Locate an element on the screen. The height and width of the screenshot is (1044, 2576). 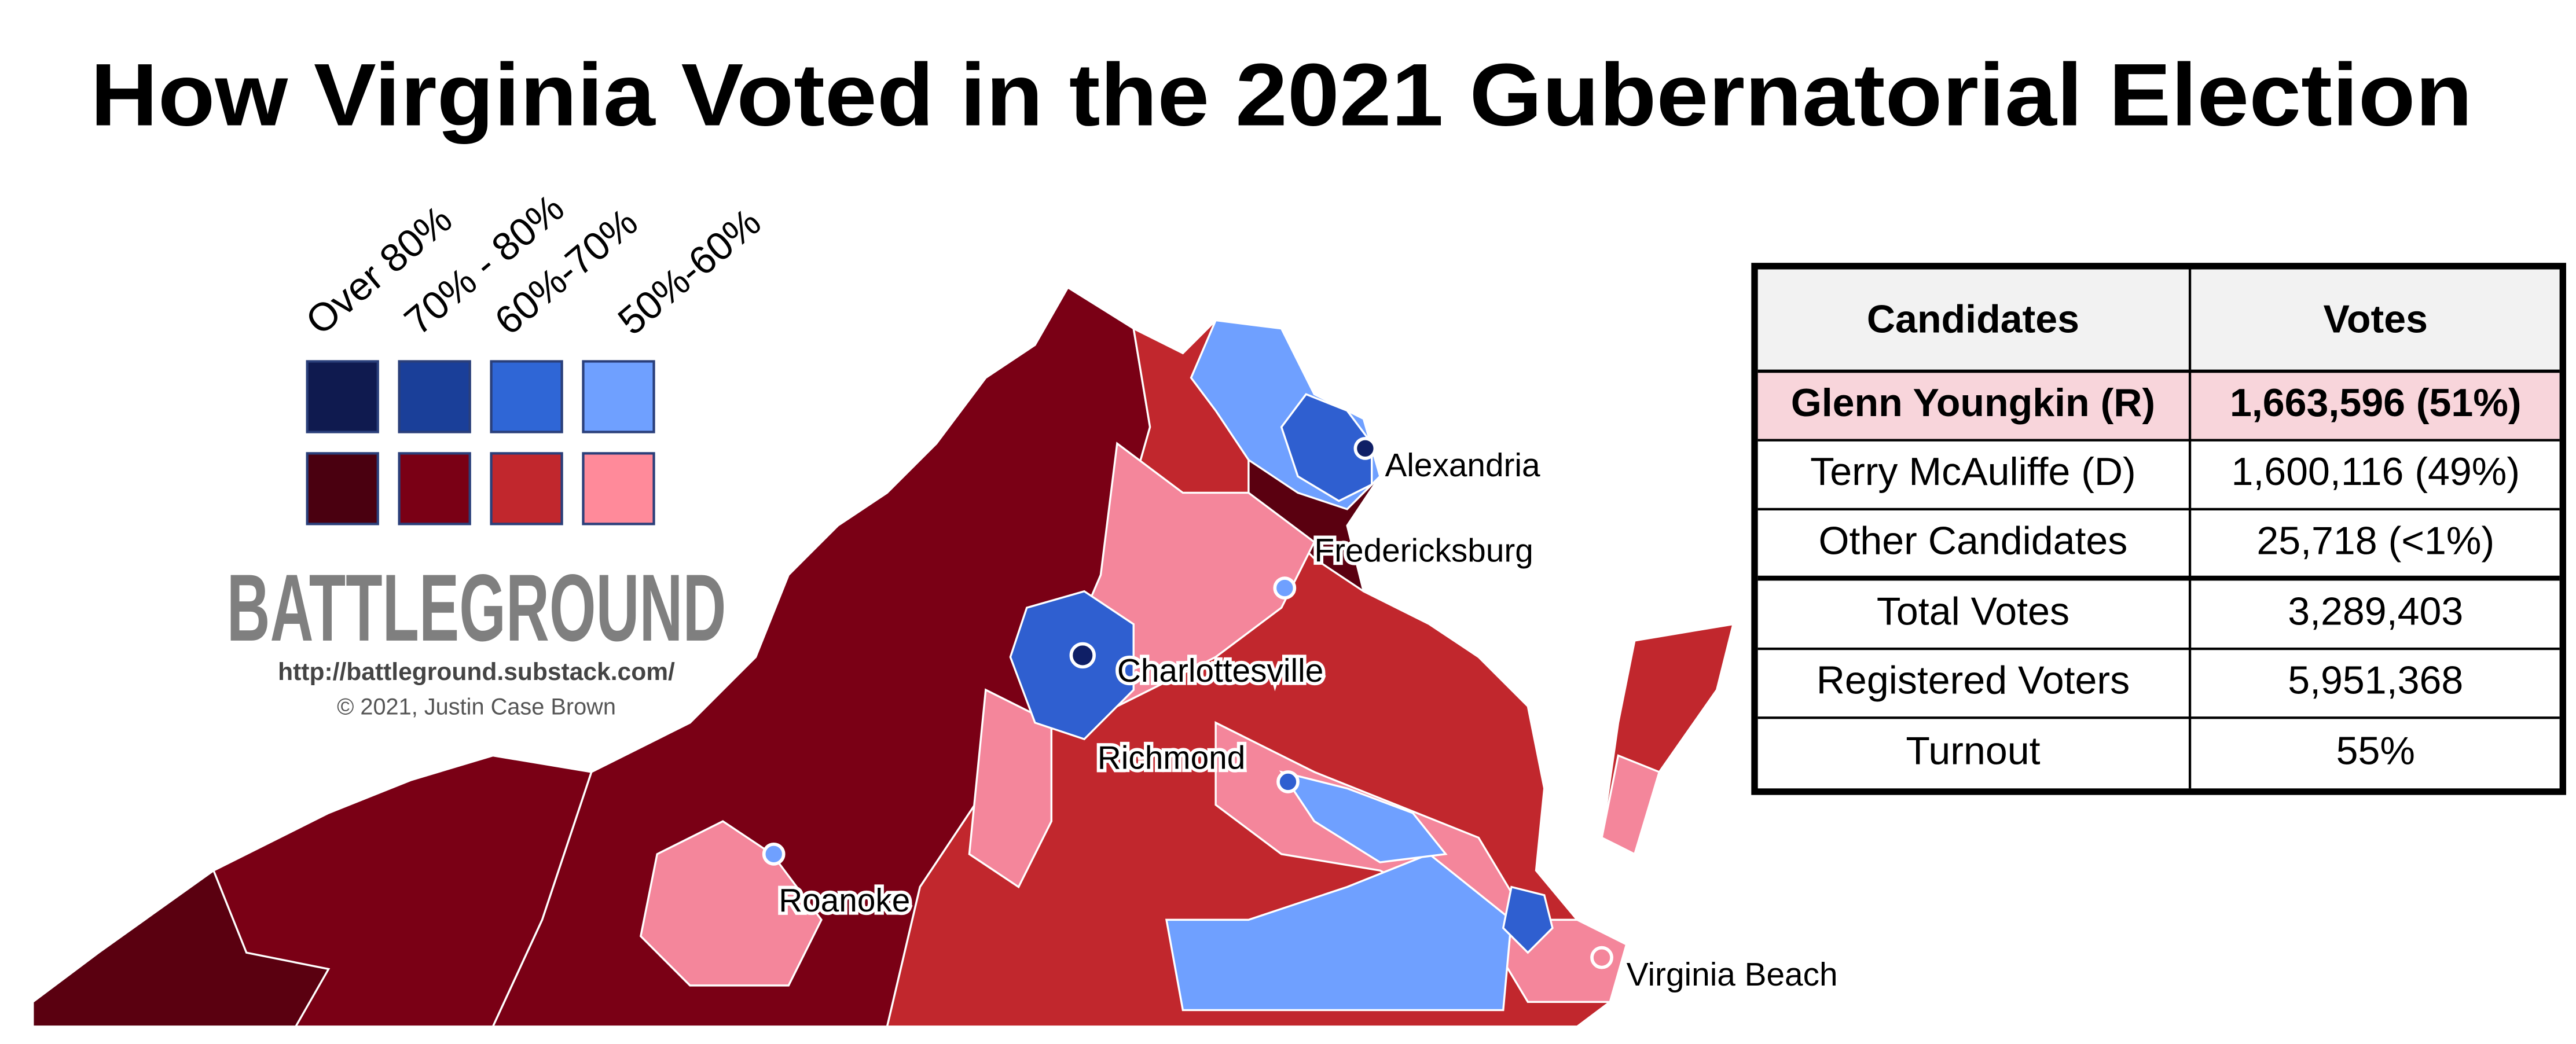
brand-url: http://battleground.substack.com/ is located at coordinates (477, 672).